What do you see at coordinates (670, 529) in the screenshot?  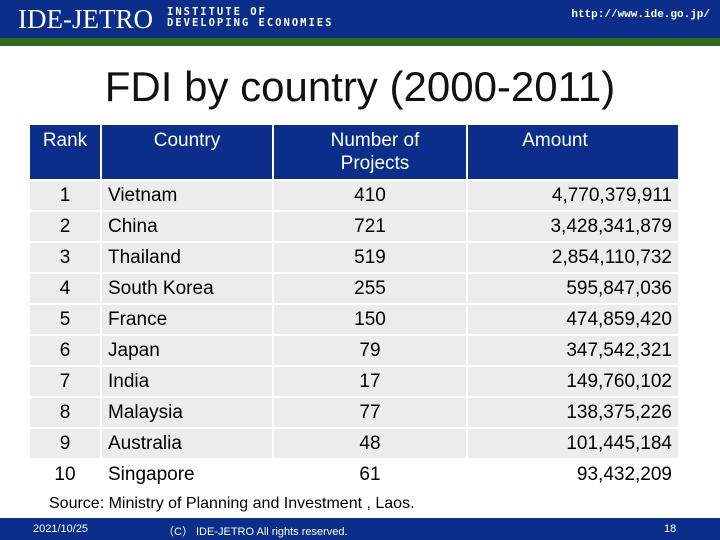 I see `page-number: 18` at bounding box center [670, 529].